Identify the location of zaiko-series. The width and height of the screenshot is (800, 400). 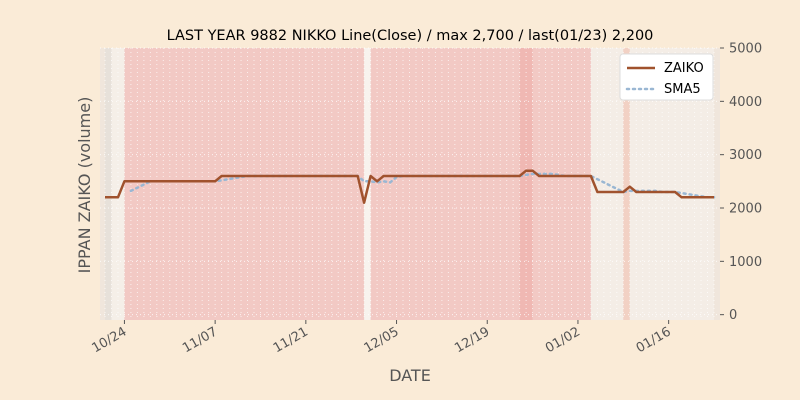
(409, 186).